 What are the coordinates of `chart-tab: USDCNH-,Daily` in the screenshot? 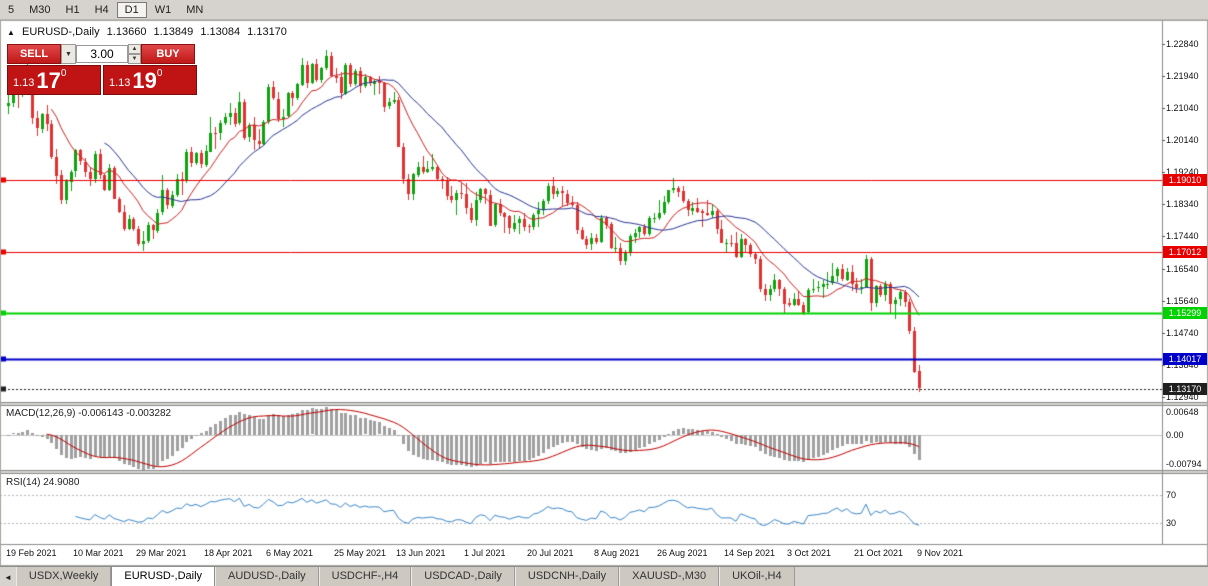 It's located at (567, 576).